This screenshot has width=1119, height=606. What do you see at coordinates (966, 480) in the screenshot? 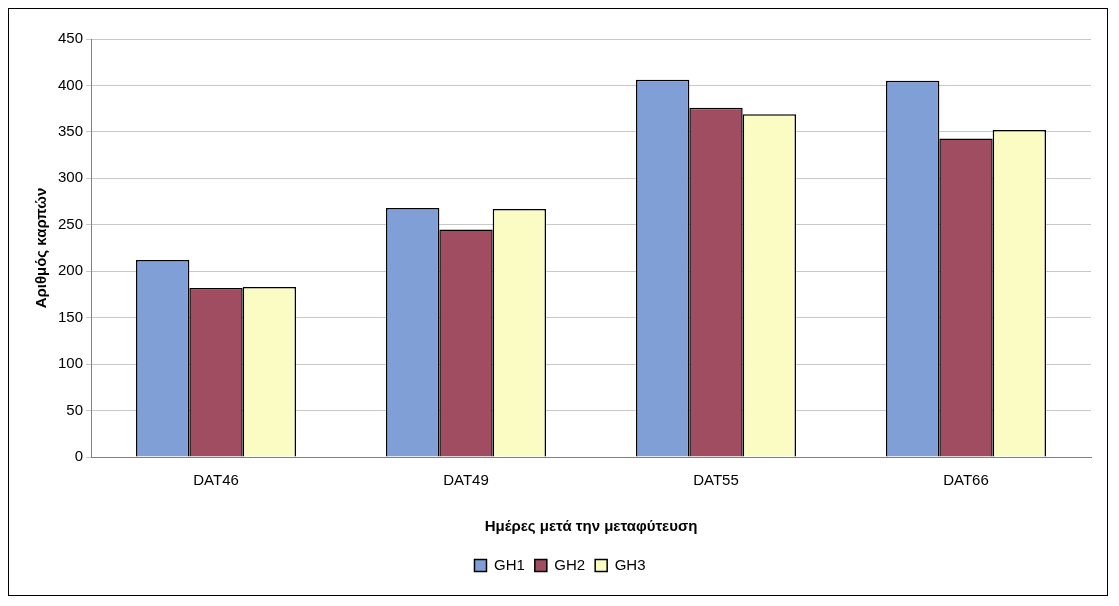
I see `x-tick-label: DAT66` at bounding box center [966, 480].